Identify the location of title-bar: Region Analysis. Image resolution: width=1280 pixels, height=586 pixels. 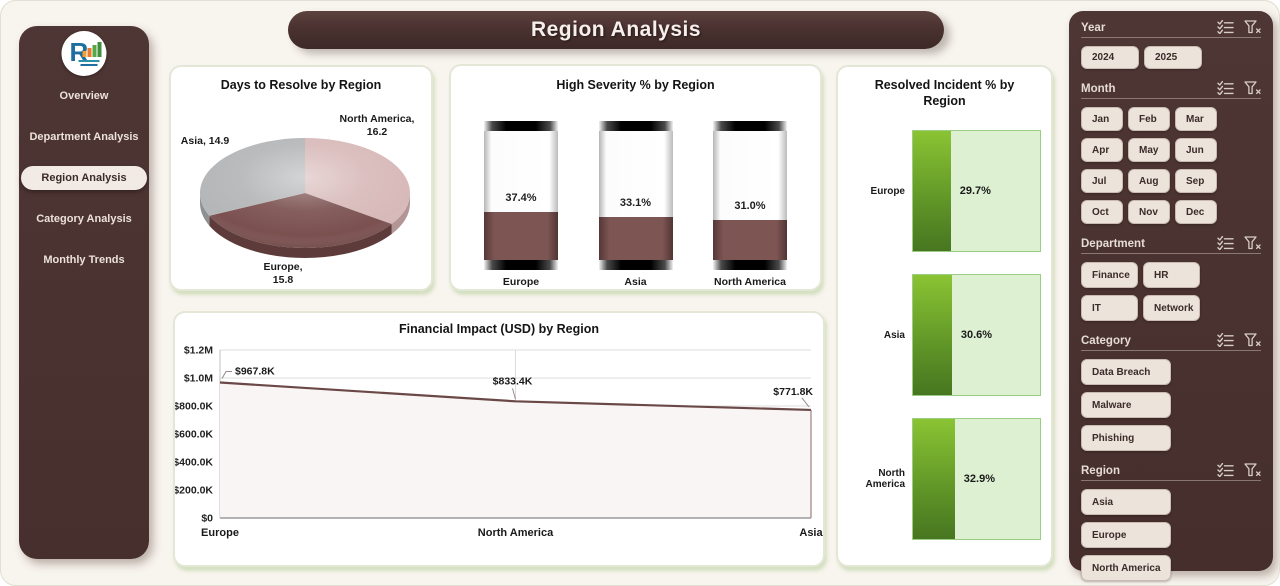
(616, 30).